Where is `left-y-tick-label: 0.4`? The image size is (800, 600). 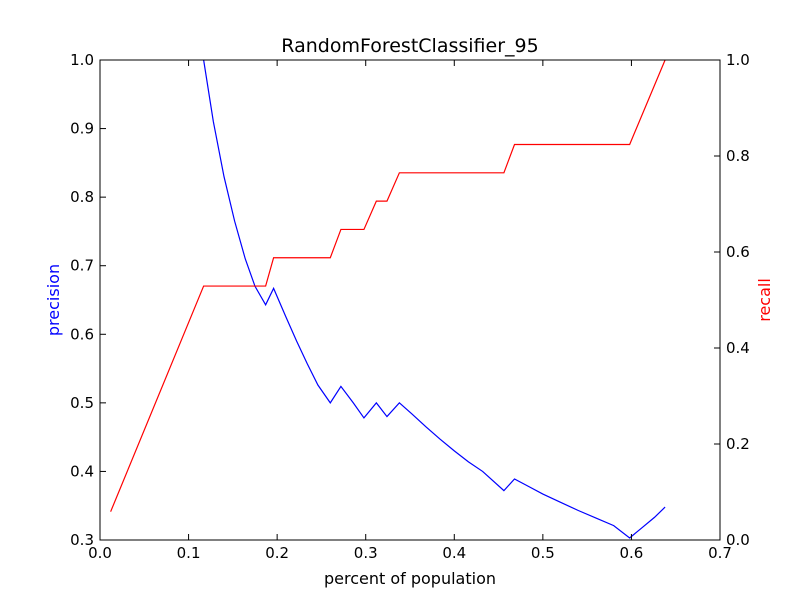 left-y-tick-label: 0.4 is located at coordinates (82, 471).